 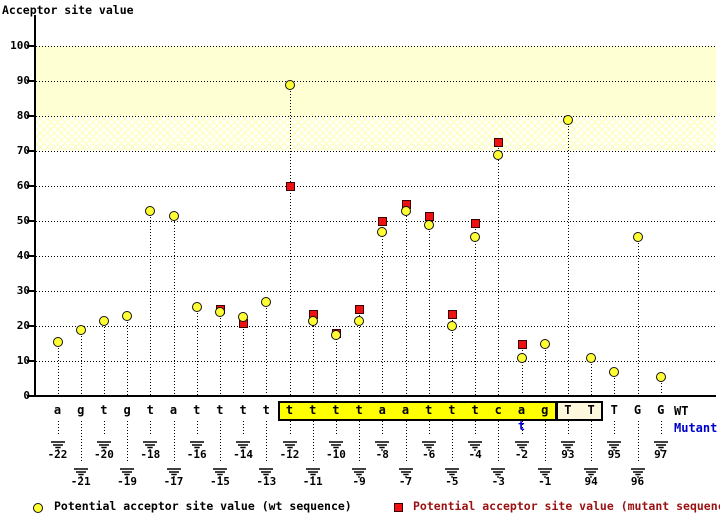 What do you see at coordinates (681, 411) in the screenshot?
I see `wt-row-label: WT` at bounding box center [681, 411].